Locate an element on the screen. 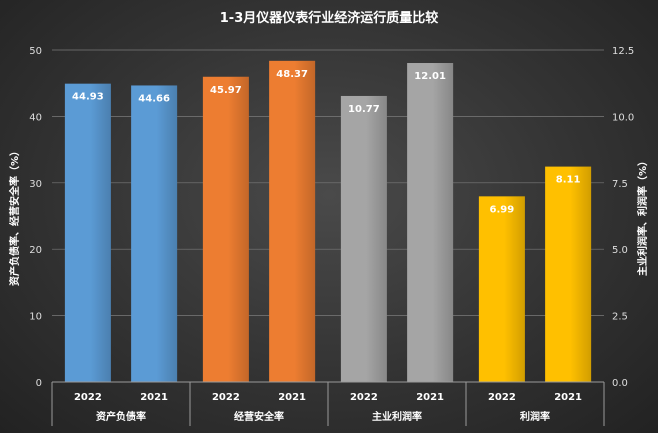 The image size is (658, 433). left-tick-label: 50 is located at coordinates (35, 51).